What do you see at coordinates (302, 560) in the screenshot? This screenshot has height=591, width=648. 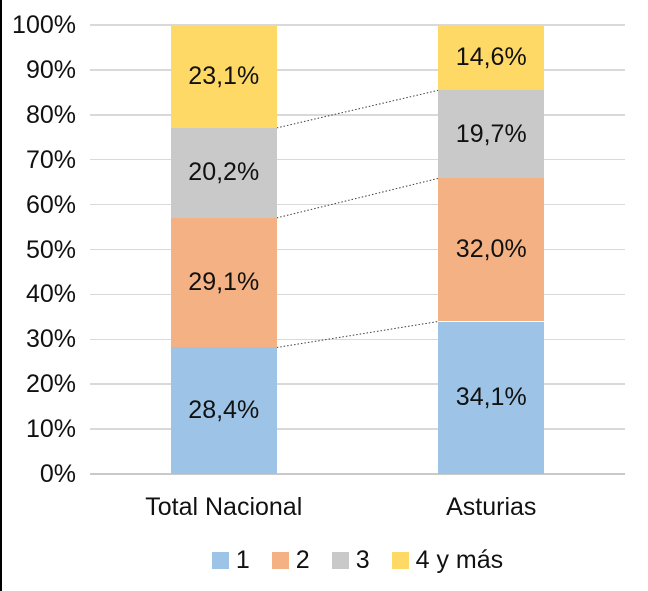 I see `legend-label: 2` at bounding box center [302, 560].